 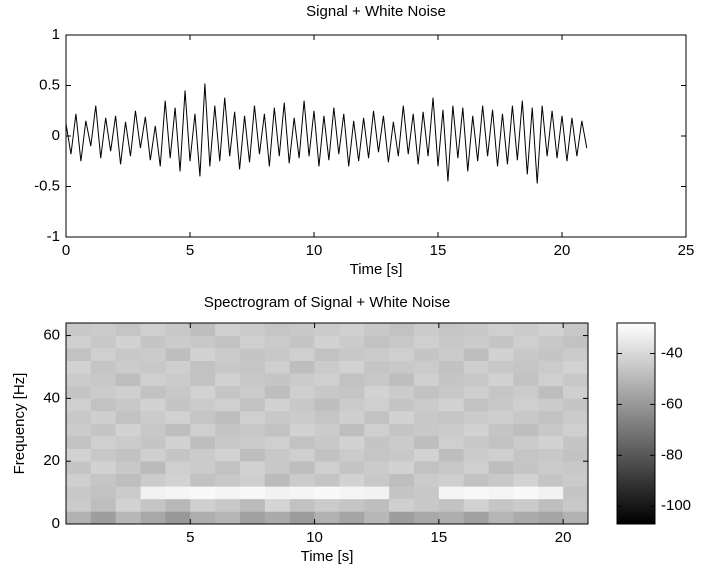 What do you see at coordinates (56, 523) in the screenshot?
I see `y-tick-label: 0` at bounding box center [56, 523].